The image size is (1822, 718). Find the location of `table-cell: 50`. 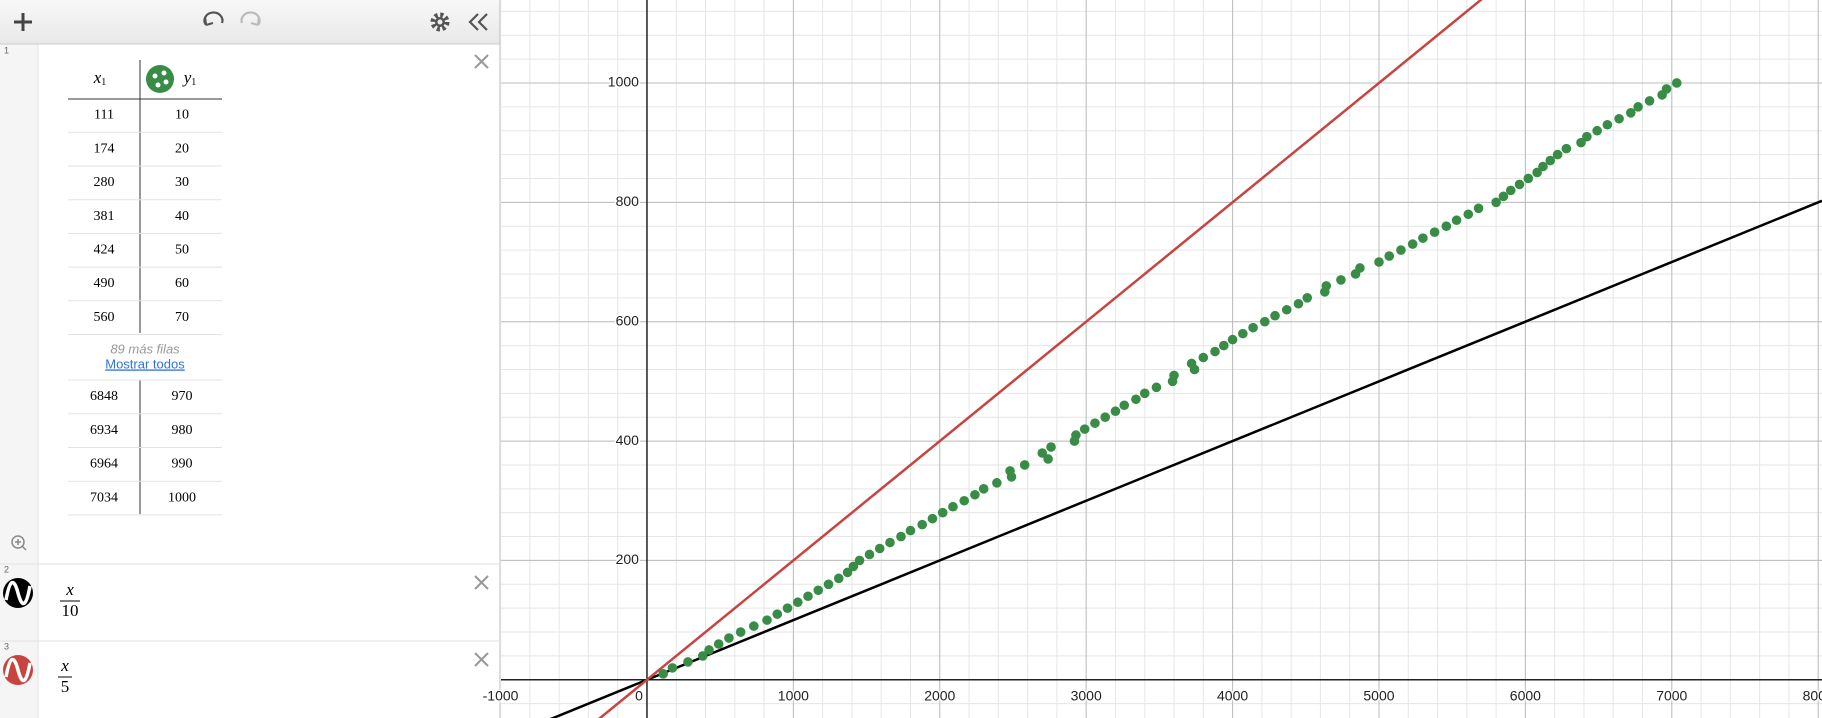

table-cell: 50 is located at coordinates (182, 250).